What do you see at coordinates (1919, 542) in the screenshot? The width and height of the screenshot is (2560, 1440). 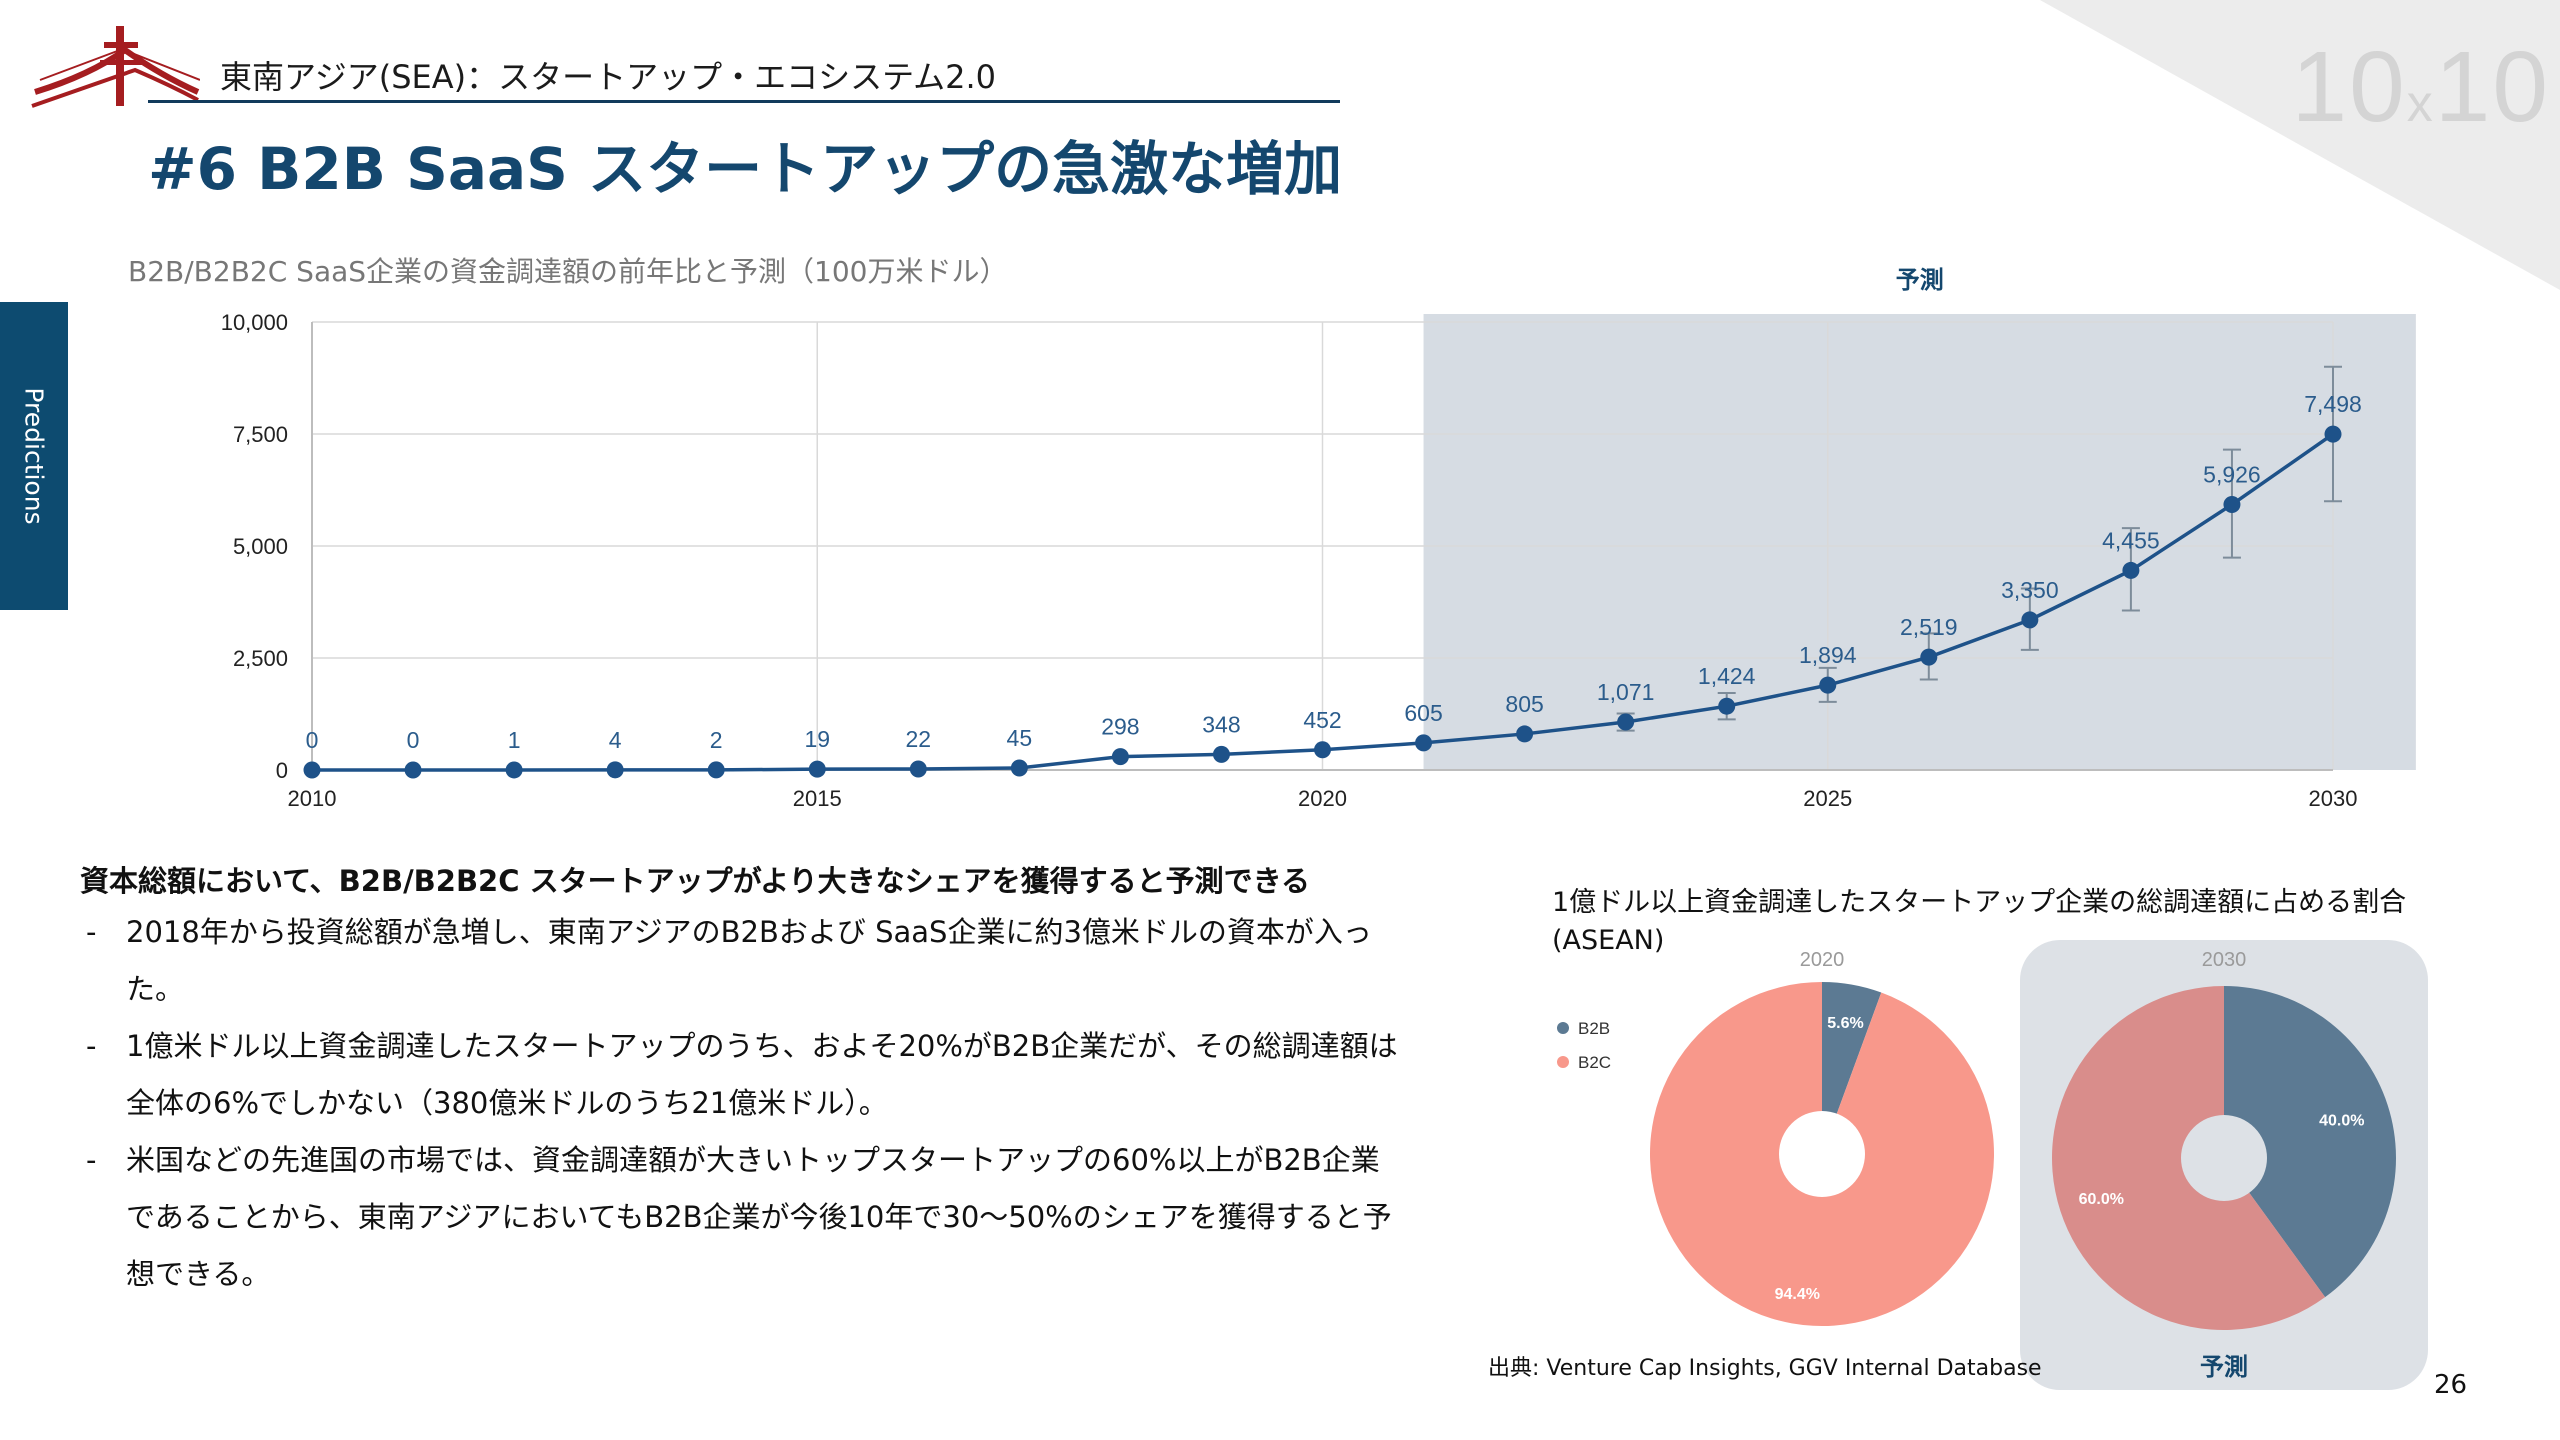 I see `forecast-region` at bounding box center [1919, 542].